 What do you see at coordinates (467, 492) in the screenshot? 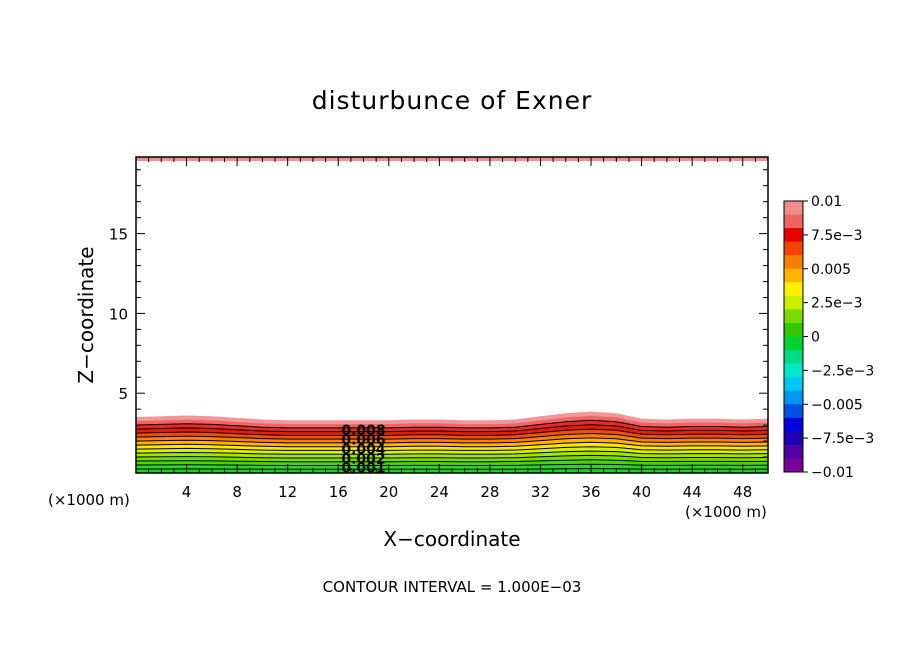
I see `x-tick-labels: 4 8 12 16 20 24 28 32 36 40 44 48` at bounding box center [467, 492].